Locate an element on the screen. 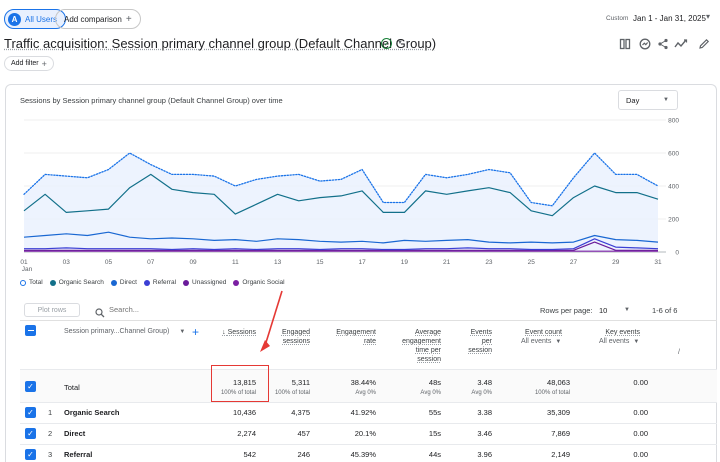  search-input is located at coordinates (169, 309).